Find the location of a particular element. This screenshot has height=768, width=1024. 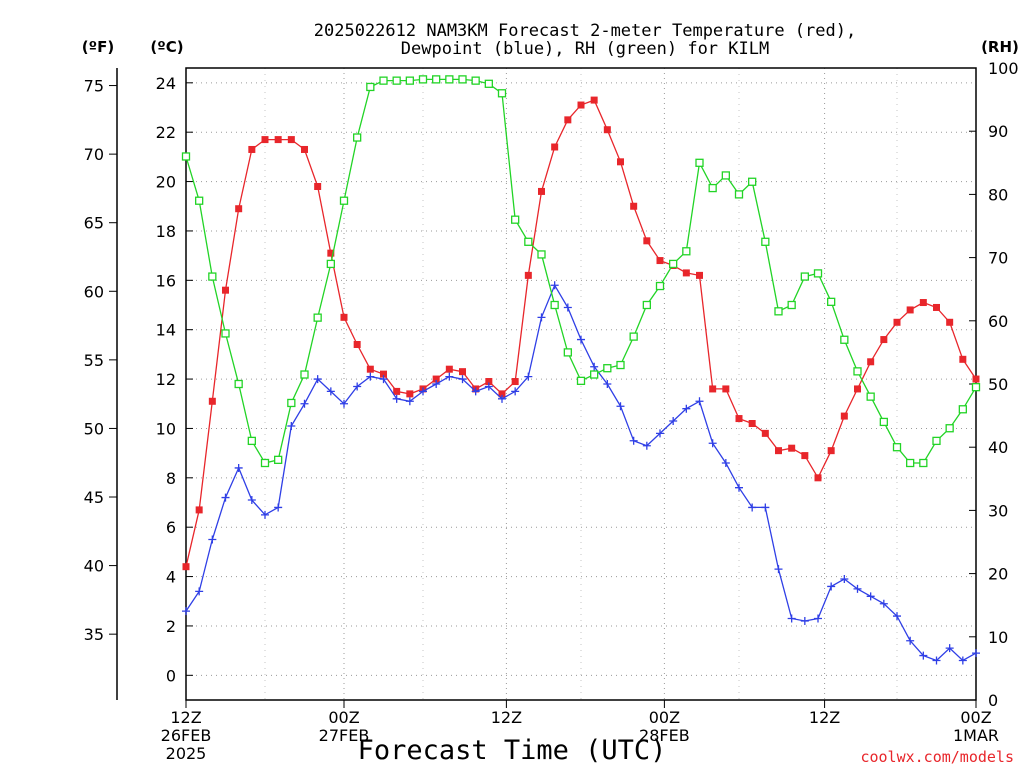

celsius-tick-label: 14 is located at coordinates (166, 330).